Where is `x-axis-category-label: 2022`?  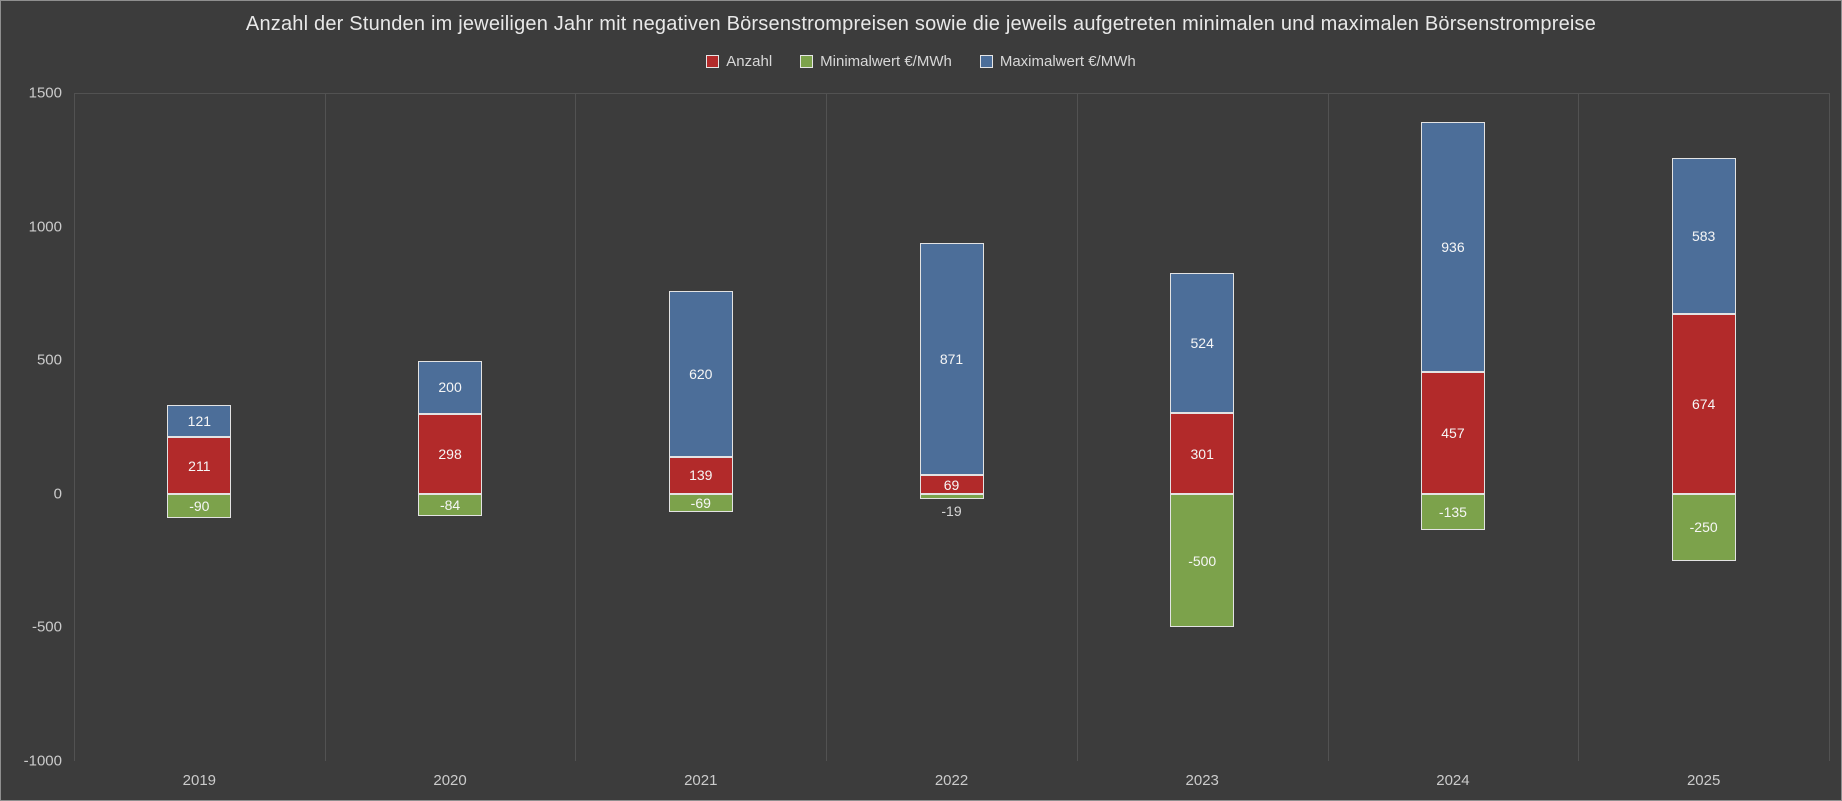 x-axis-category-label: 2022 is located at coordinates (951, 780).